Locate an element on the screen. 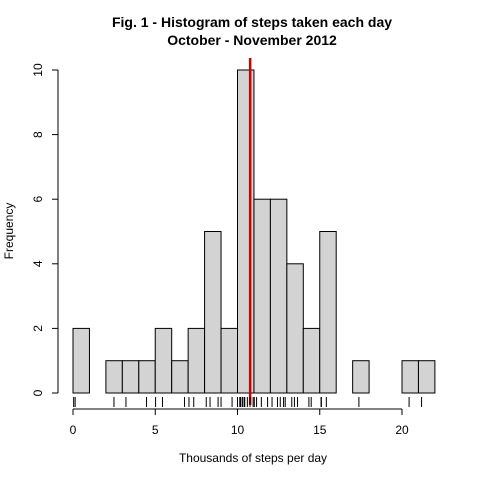  y-tick-label: 6 is located at coordinates (38, 199).